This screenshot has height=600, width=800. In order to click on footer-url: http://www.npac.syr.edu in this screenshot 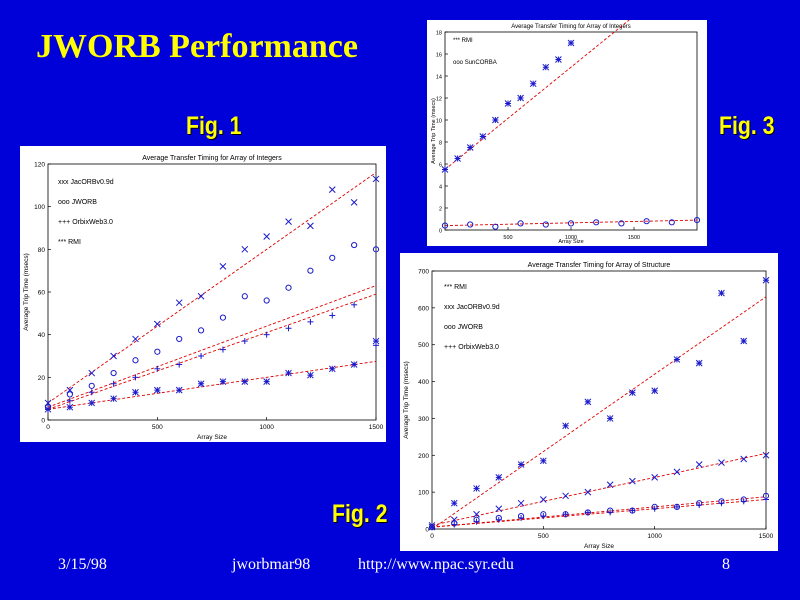, I will do `click(436, 564)`.